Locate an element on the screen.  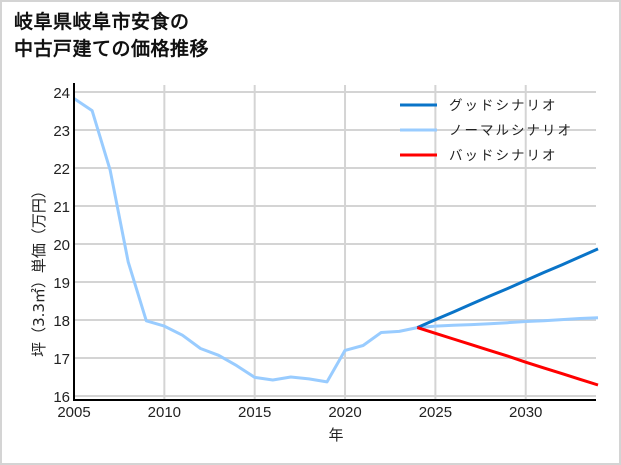
x-tick-label: 2025 is located at coordinates (435, 412).